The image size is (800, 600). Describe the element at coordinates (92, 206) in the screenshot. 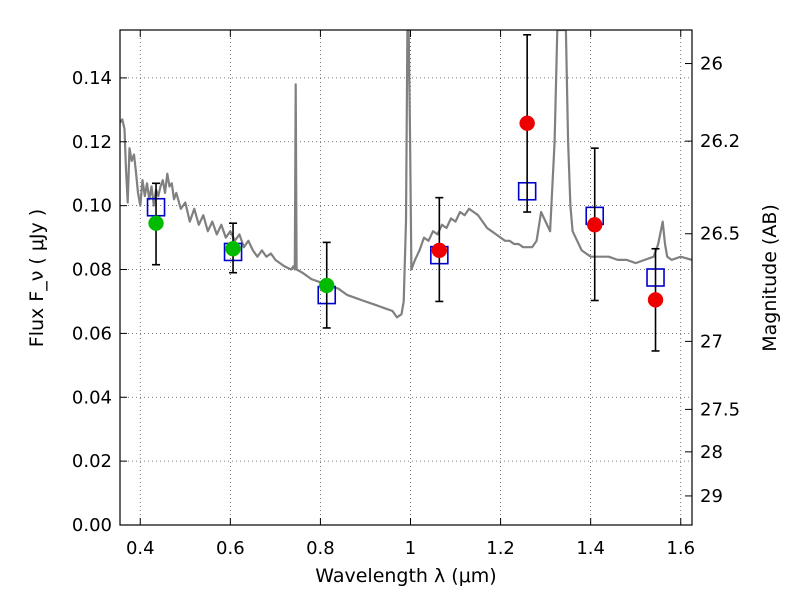

I see `y-tick-label: 0.10` at that location.